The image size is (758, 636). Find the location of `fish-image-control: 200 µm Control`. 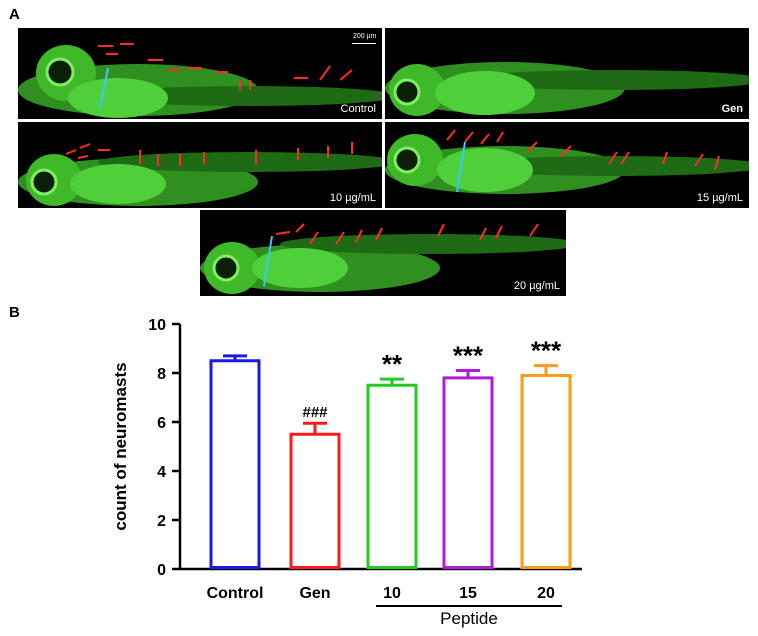

fish-image-control: 200 µm Control is located at coordinates (200, 73).